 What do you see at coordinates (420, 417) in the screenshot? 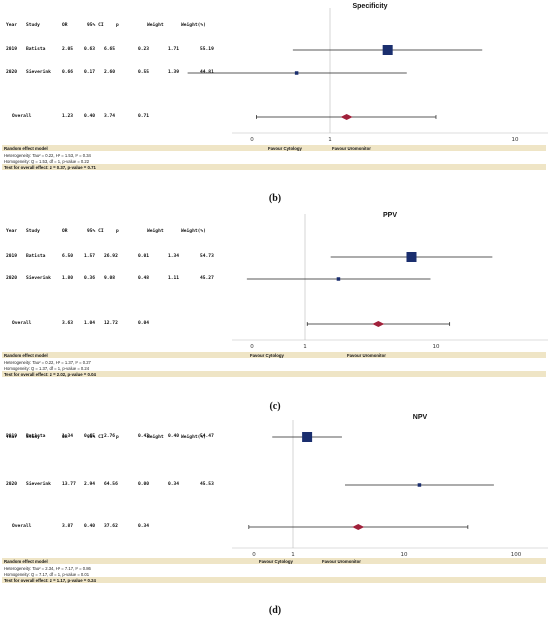
I see `chart-title: NPV` at bounding box center [420, 417].